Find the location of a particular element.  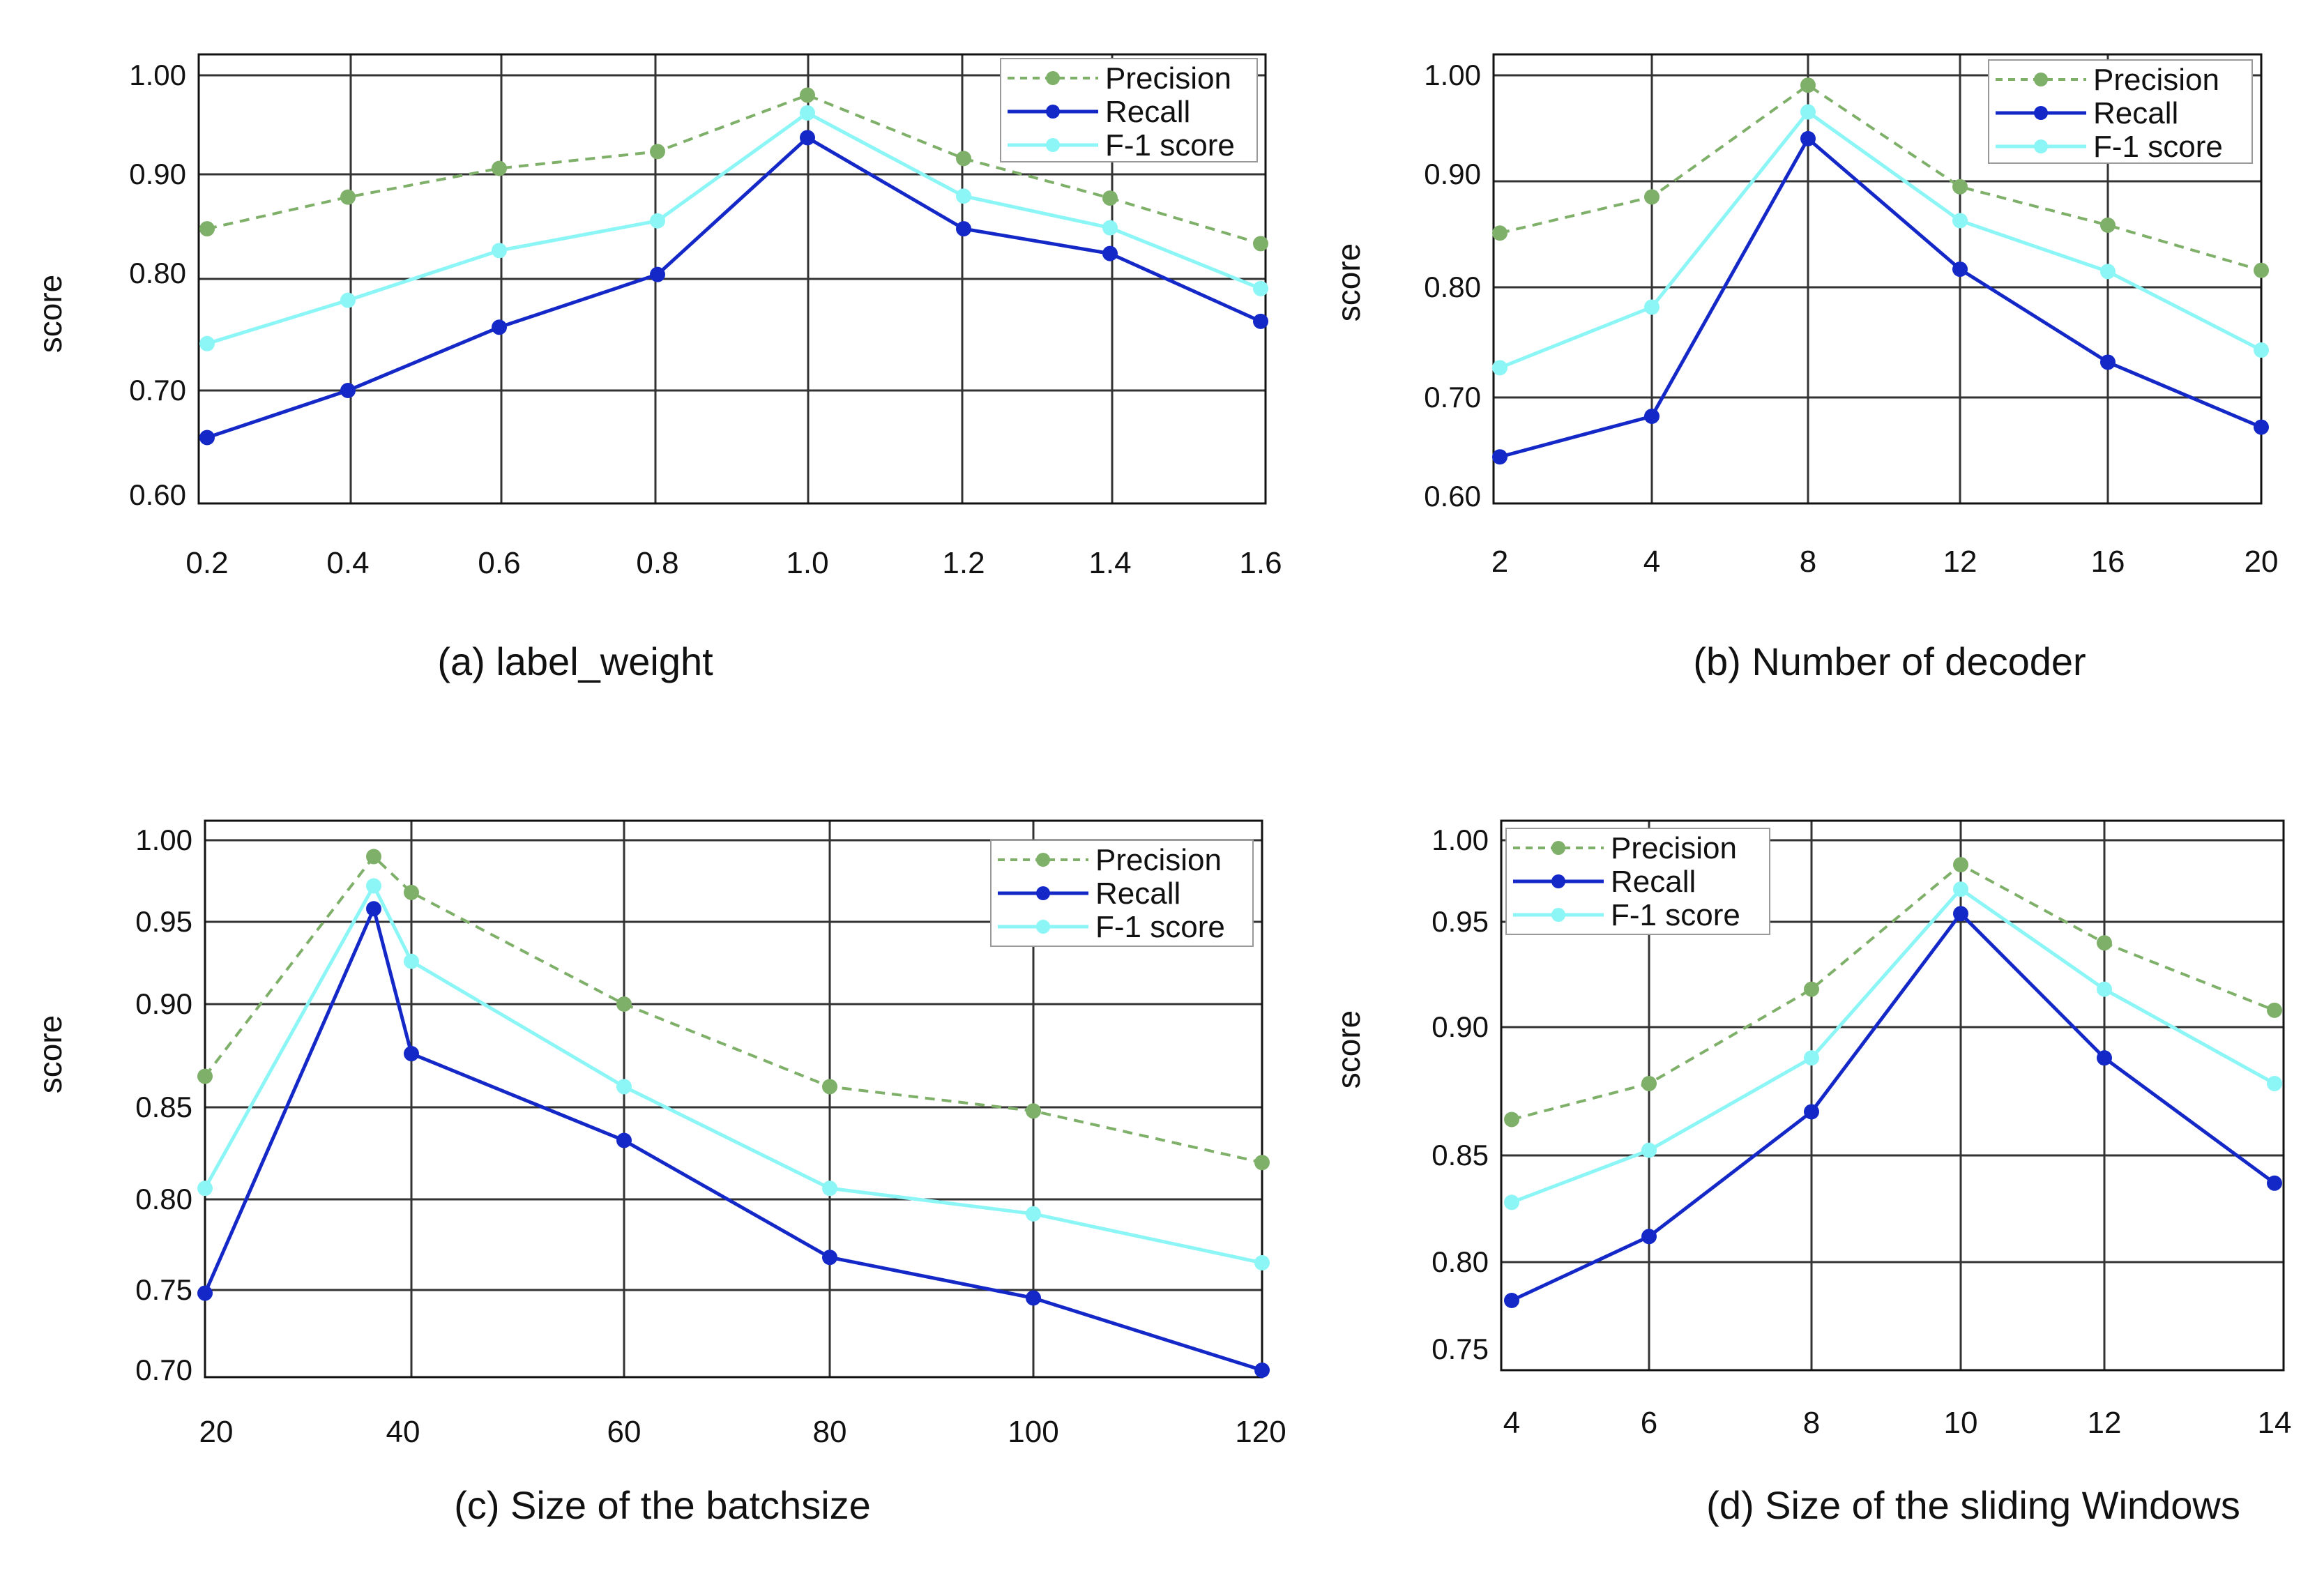

y-tick-label: 1.00 is located at coordinates (1460, 840).